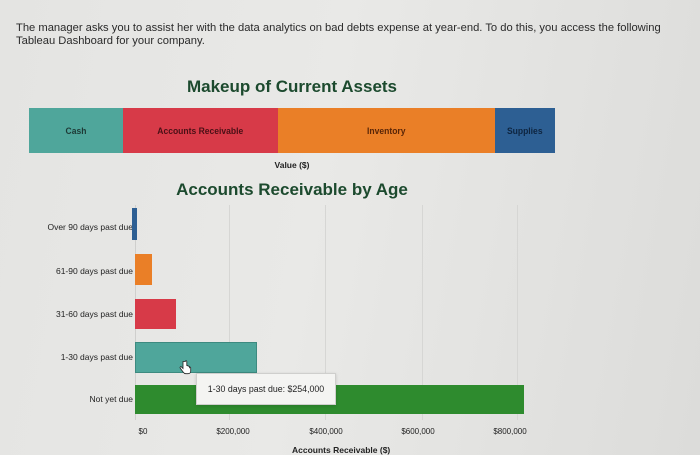 Image resolution: width=700 pixels, height=455 pixels. Describe the element at coordinates (266, 389) in the screenshot. I see `bar-tooltip: 1-30 days past due: $254,000` at that location.